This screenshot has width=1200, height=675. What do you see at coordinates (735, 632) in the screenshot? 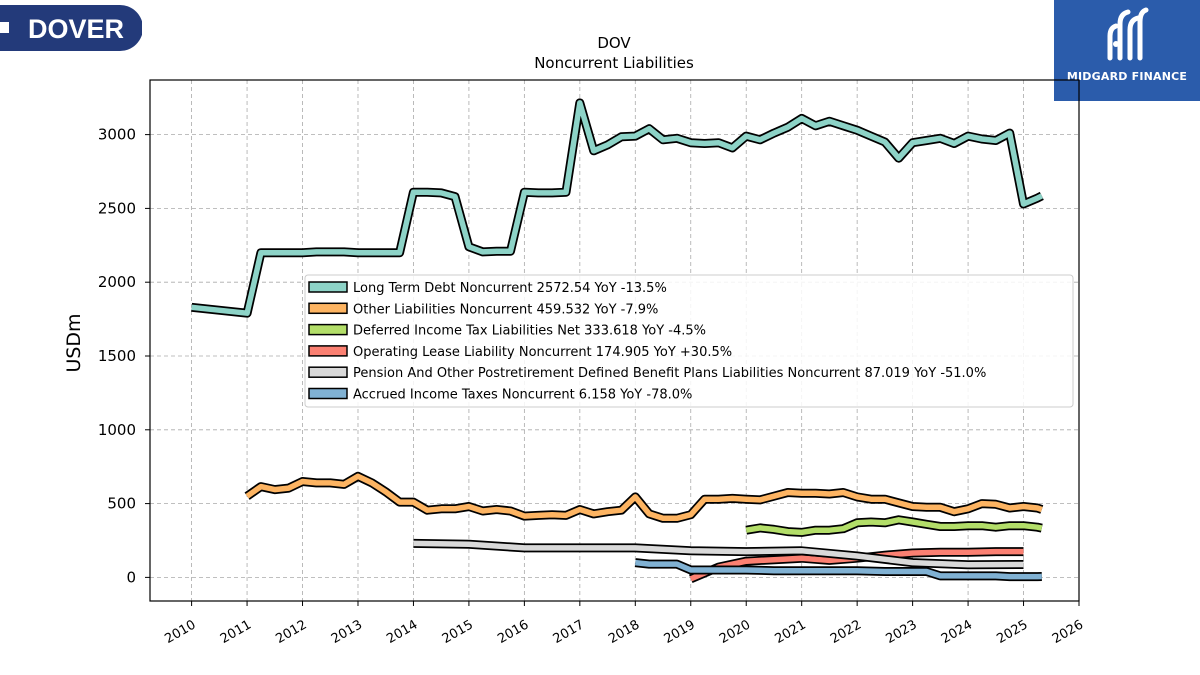
I see `x-tick-label: 2020` at bounding box center [735, 632].